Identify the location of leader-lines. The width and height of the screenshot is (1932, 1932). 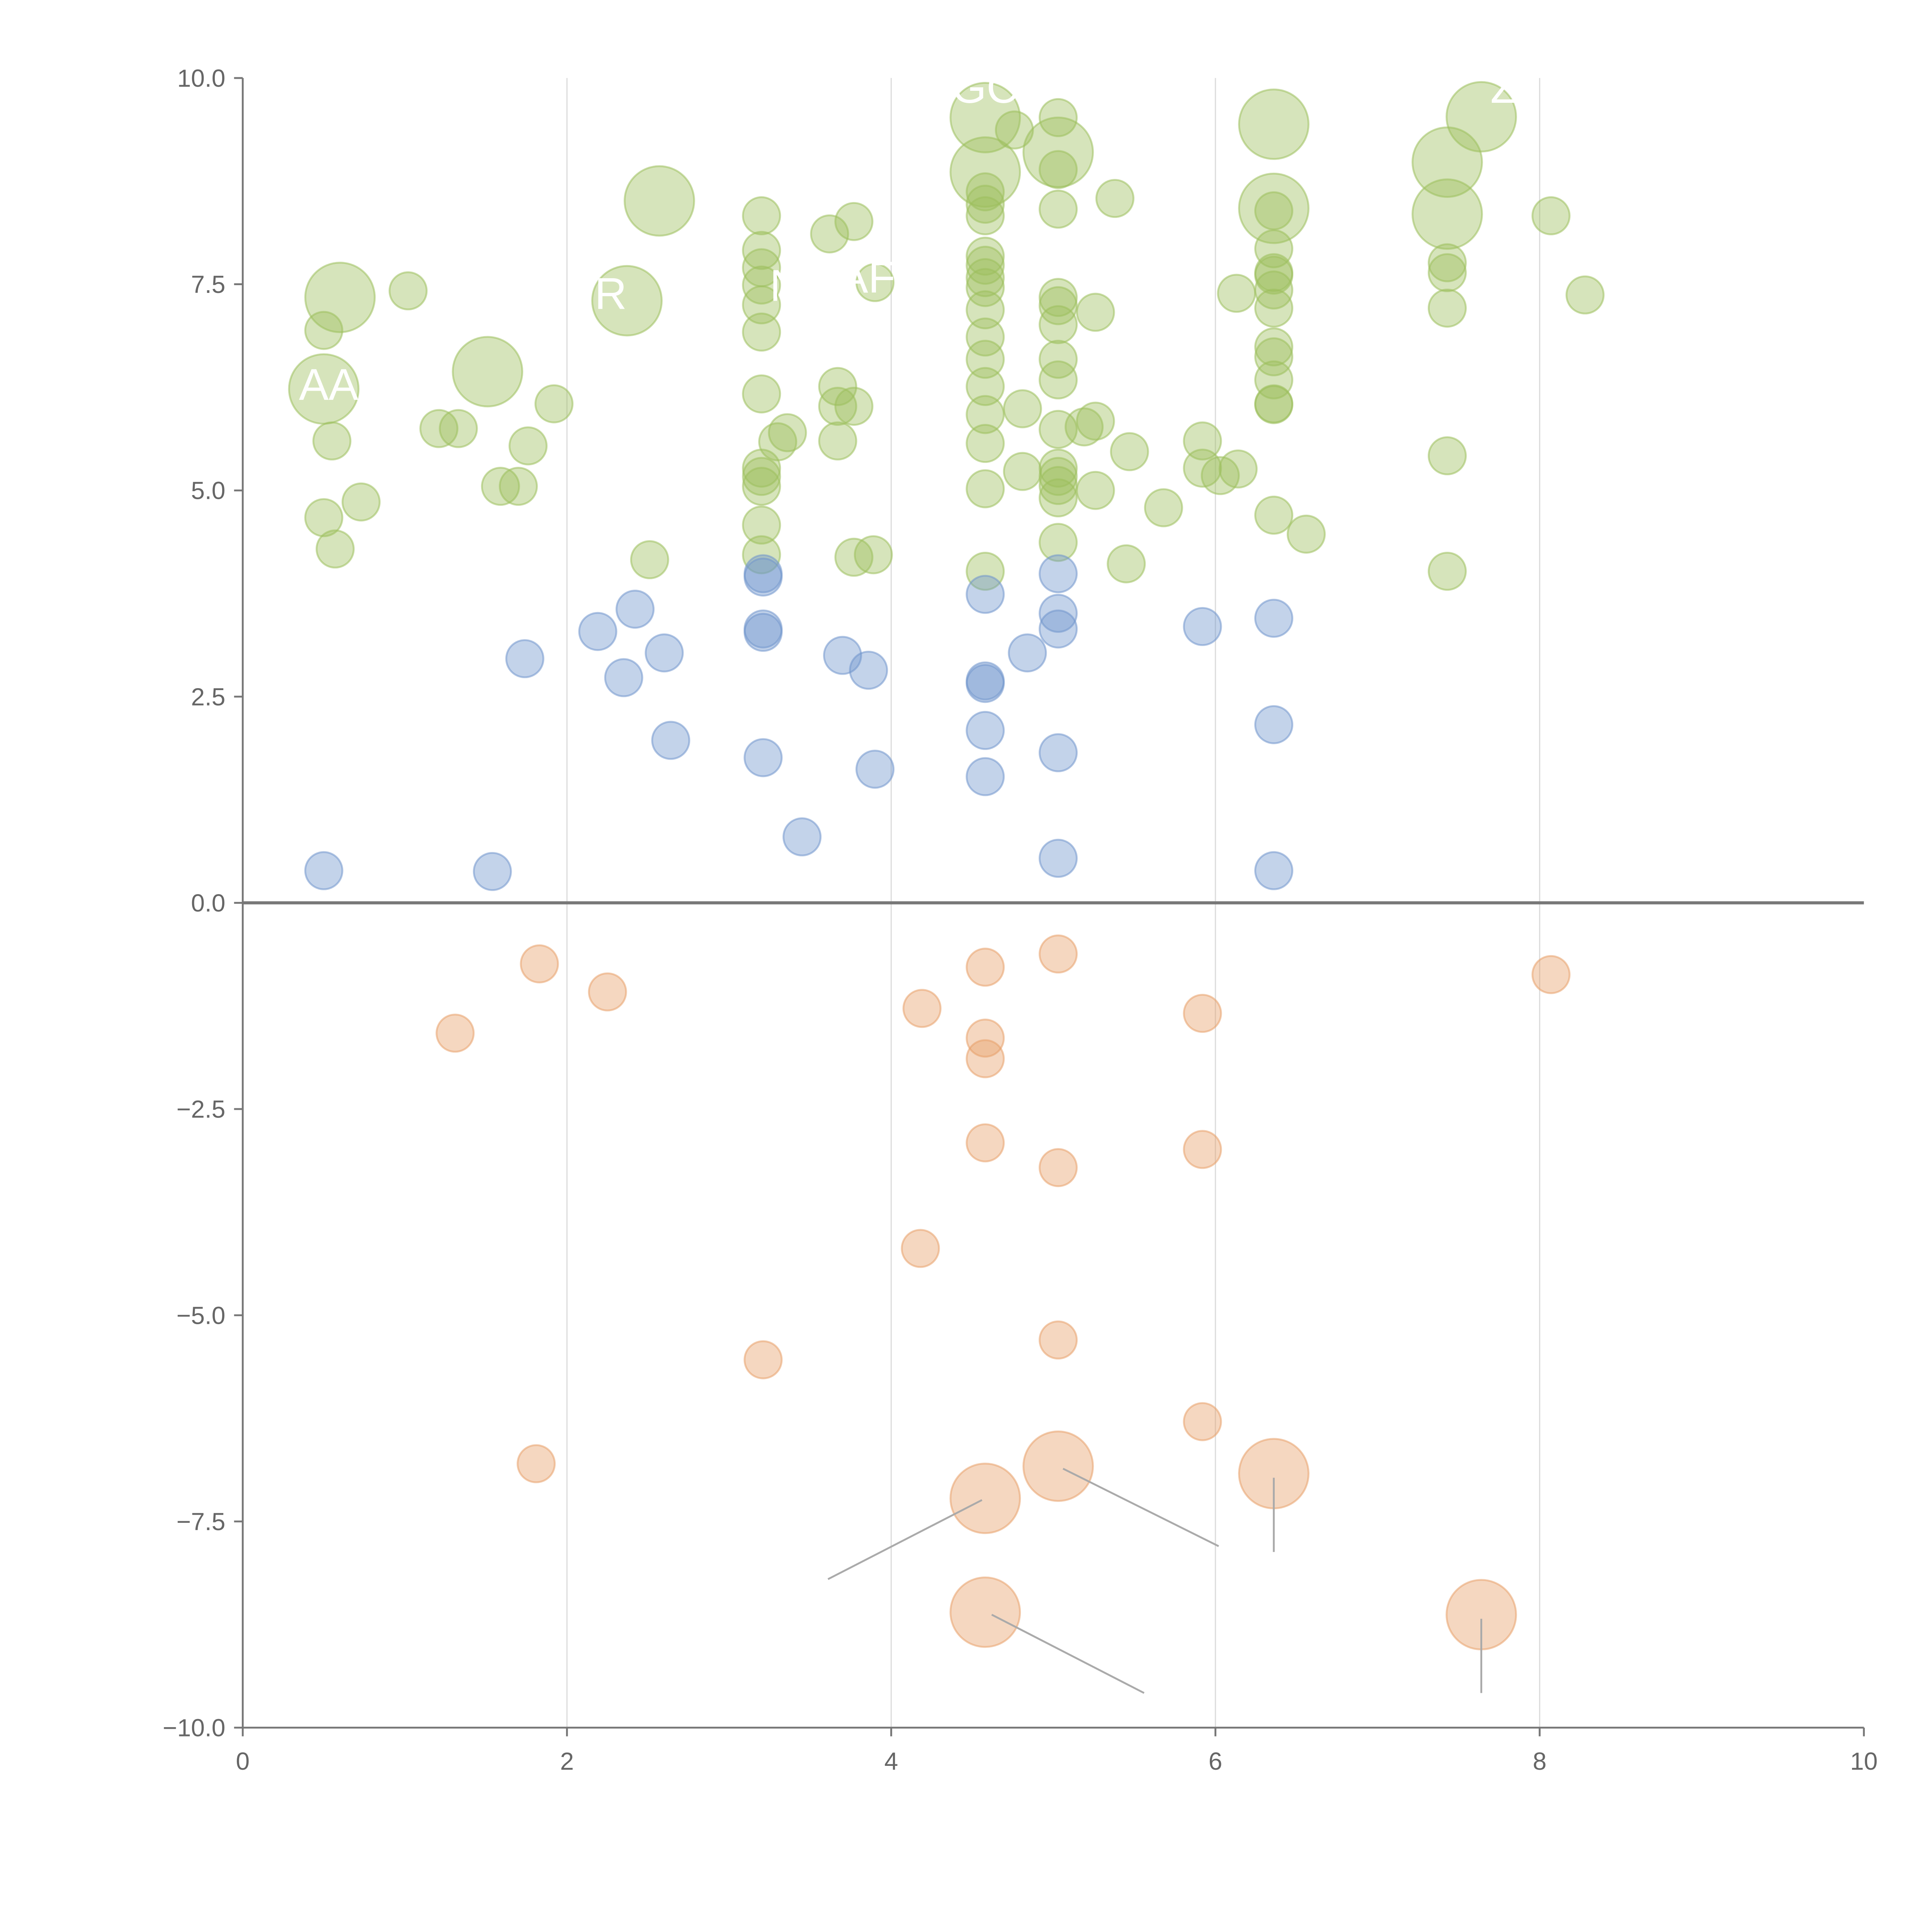
(1155, 1581).